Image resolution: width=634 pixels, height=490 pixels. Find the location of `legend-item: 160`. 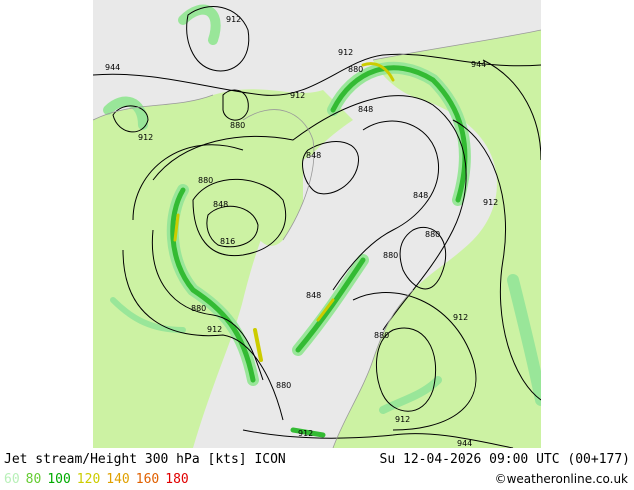

legend-item: 160 is located at coordinates (147, 479).